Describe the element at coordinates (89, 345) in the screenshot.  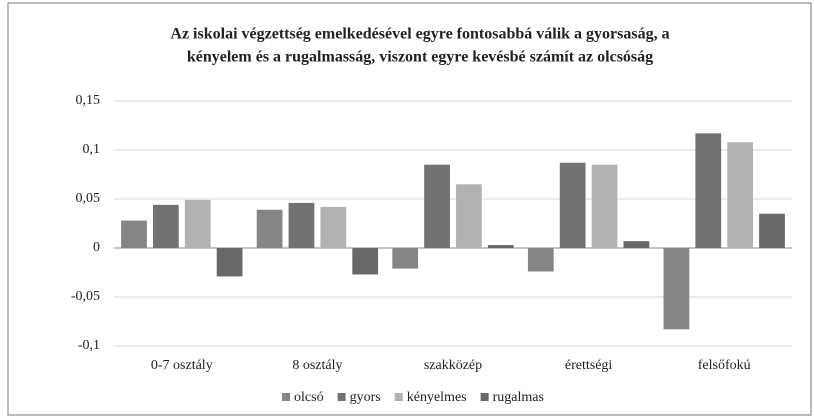
I see `y-tick-label: -0,1` at that location.